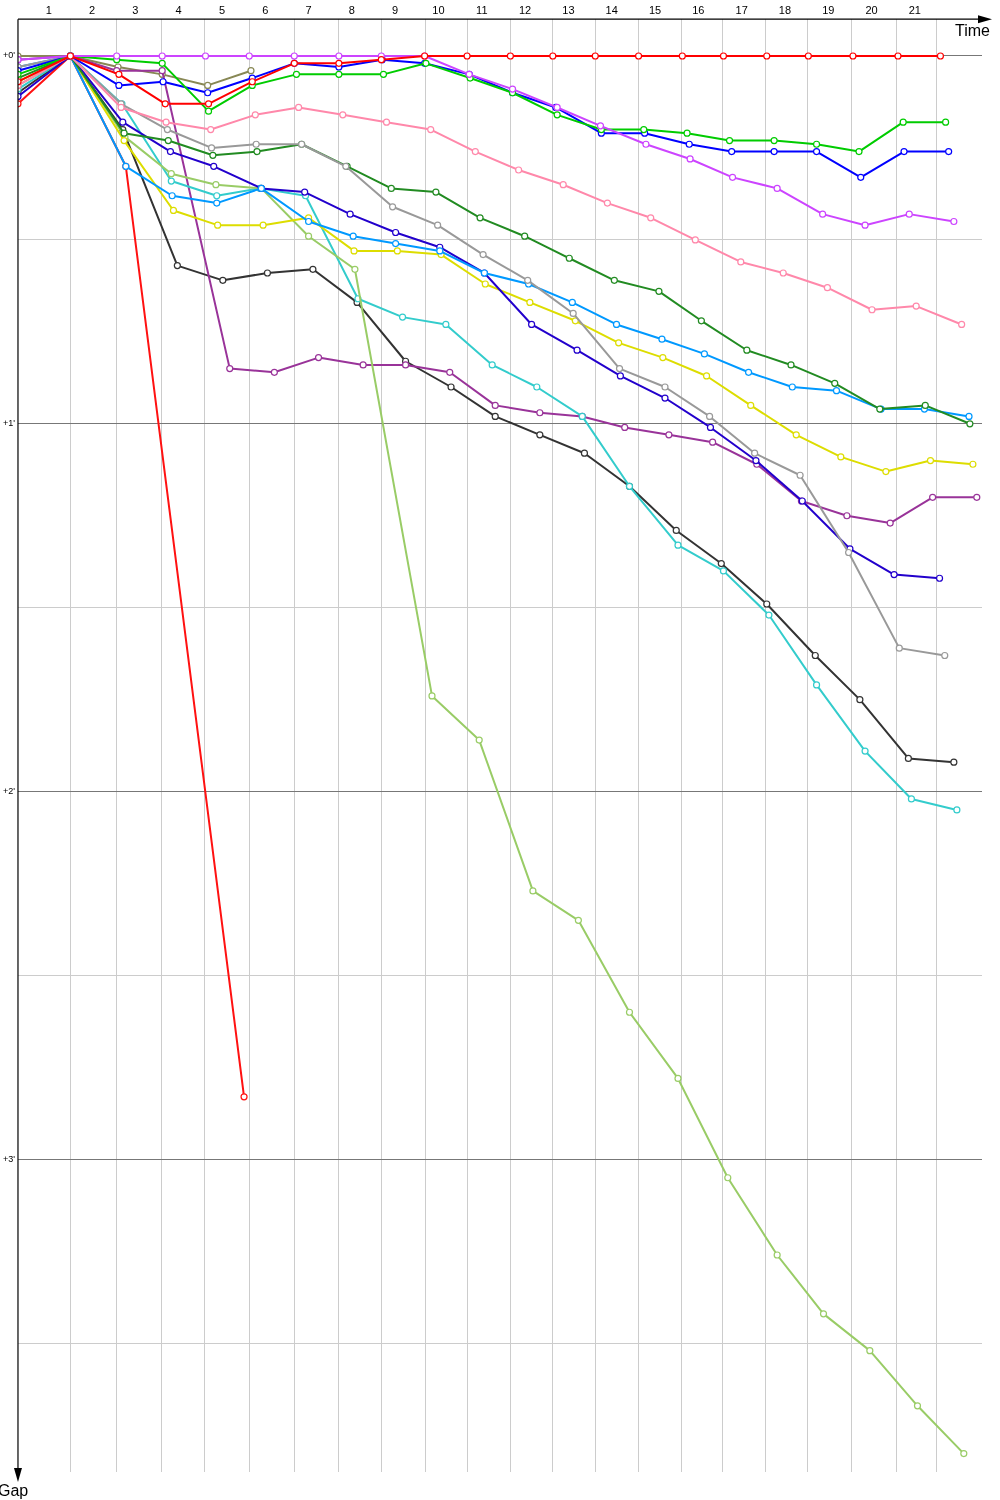 Image resolution: width=1000 pixels, height=1500 pixels. What do you see at coordinates (568, 9) in the screenshot?
I see `x-tick-label: 13` at bounding box center [568, 9].